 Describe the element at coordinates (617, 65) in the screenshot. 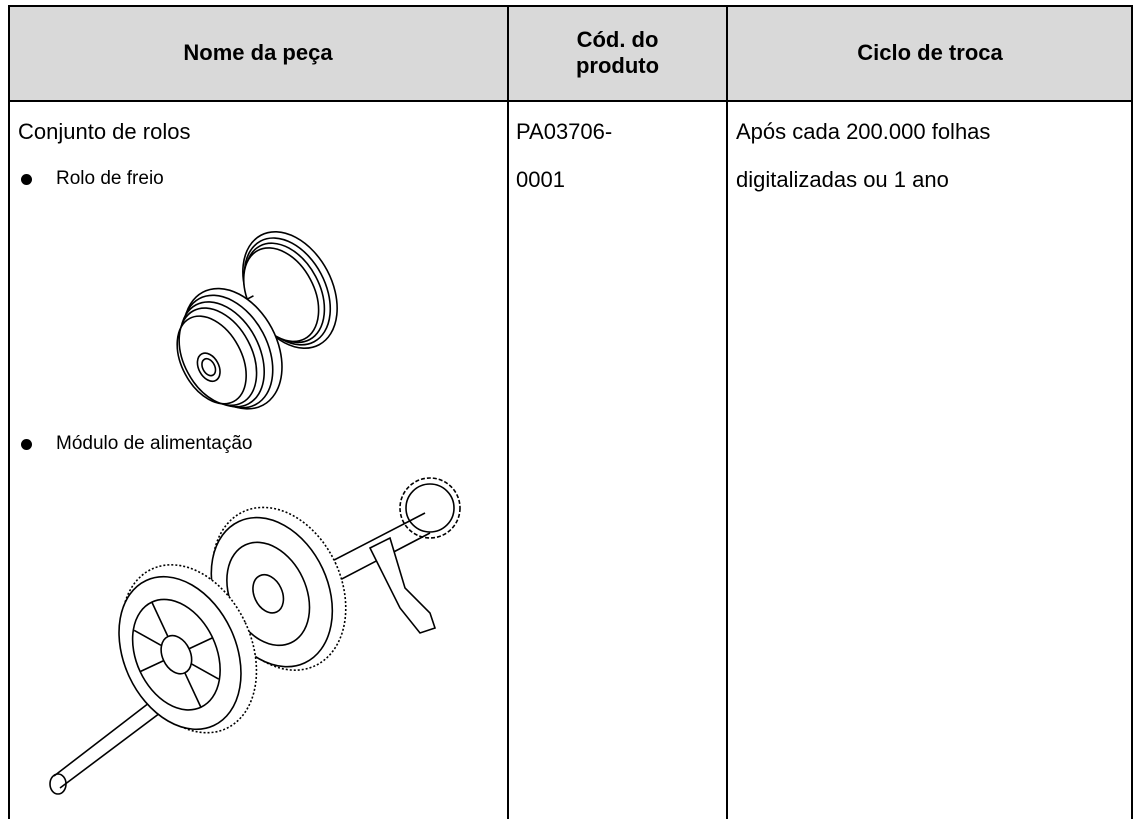

I see `header-text: produto` at that location.